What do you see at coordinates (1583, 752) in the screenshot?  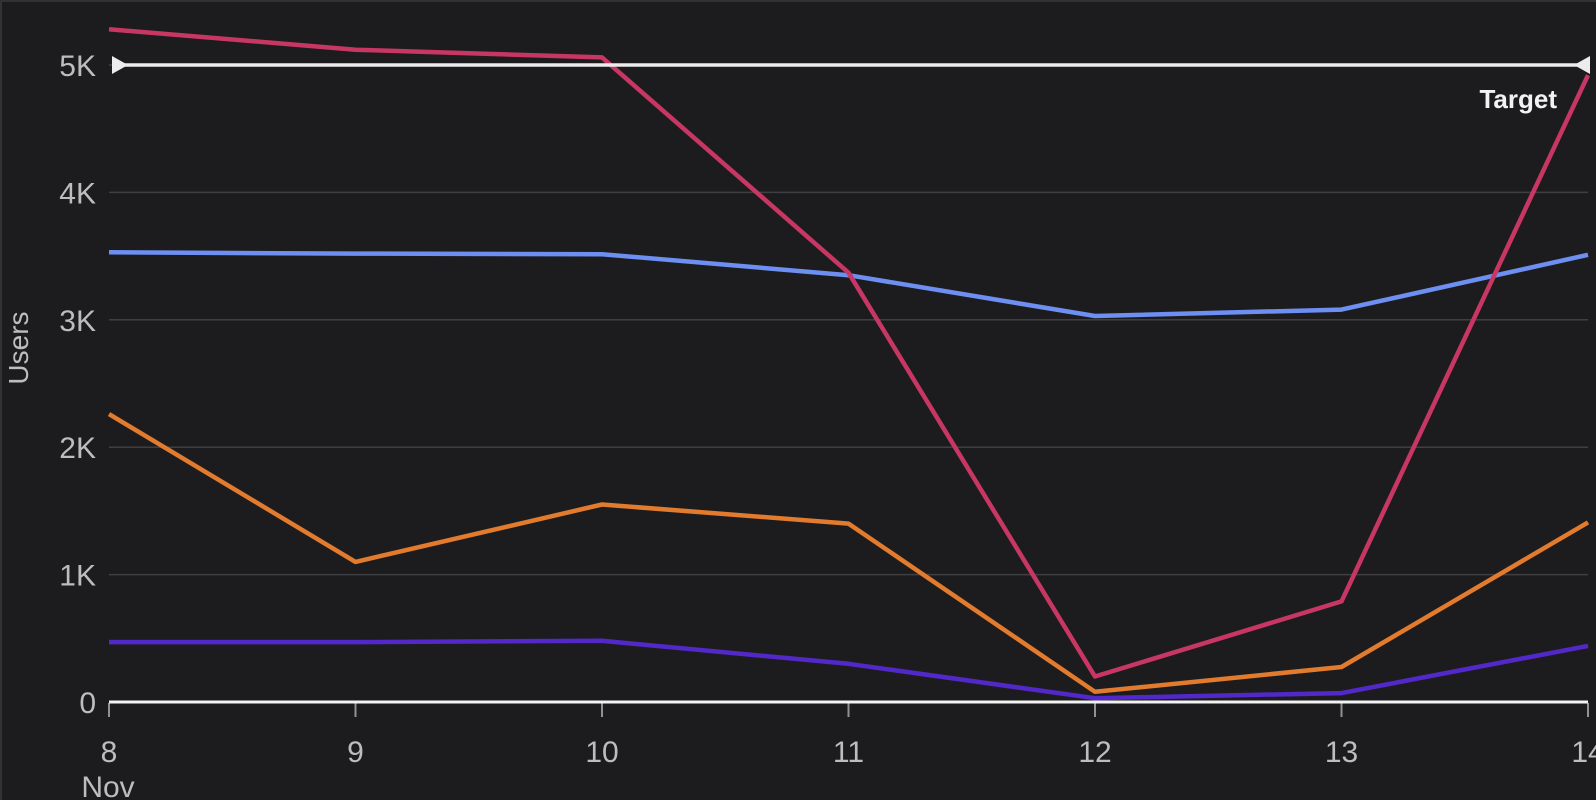 I see `x-tick-label: 14` at bounding box center [1583, 752].